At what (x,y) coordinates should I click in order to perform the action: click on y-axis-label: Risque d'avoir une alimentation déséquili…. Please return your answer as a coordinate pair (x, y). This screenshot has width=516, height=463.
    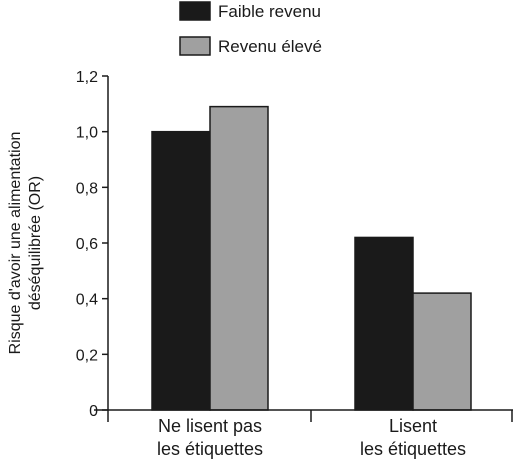
    Looking at the image, I should click on (25, 243).